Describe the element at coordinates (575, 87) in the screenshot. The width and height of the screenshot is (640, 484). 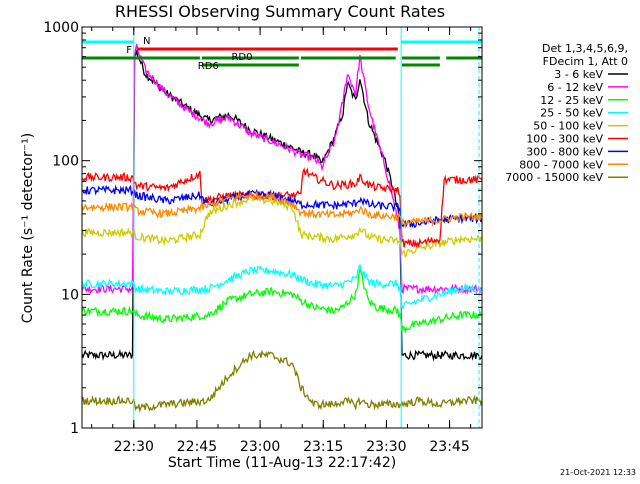
I see `legend-label-1: 6 - 12 keV` at that location.